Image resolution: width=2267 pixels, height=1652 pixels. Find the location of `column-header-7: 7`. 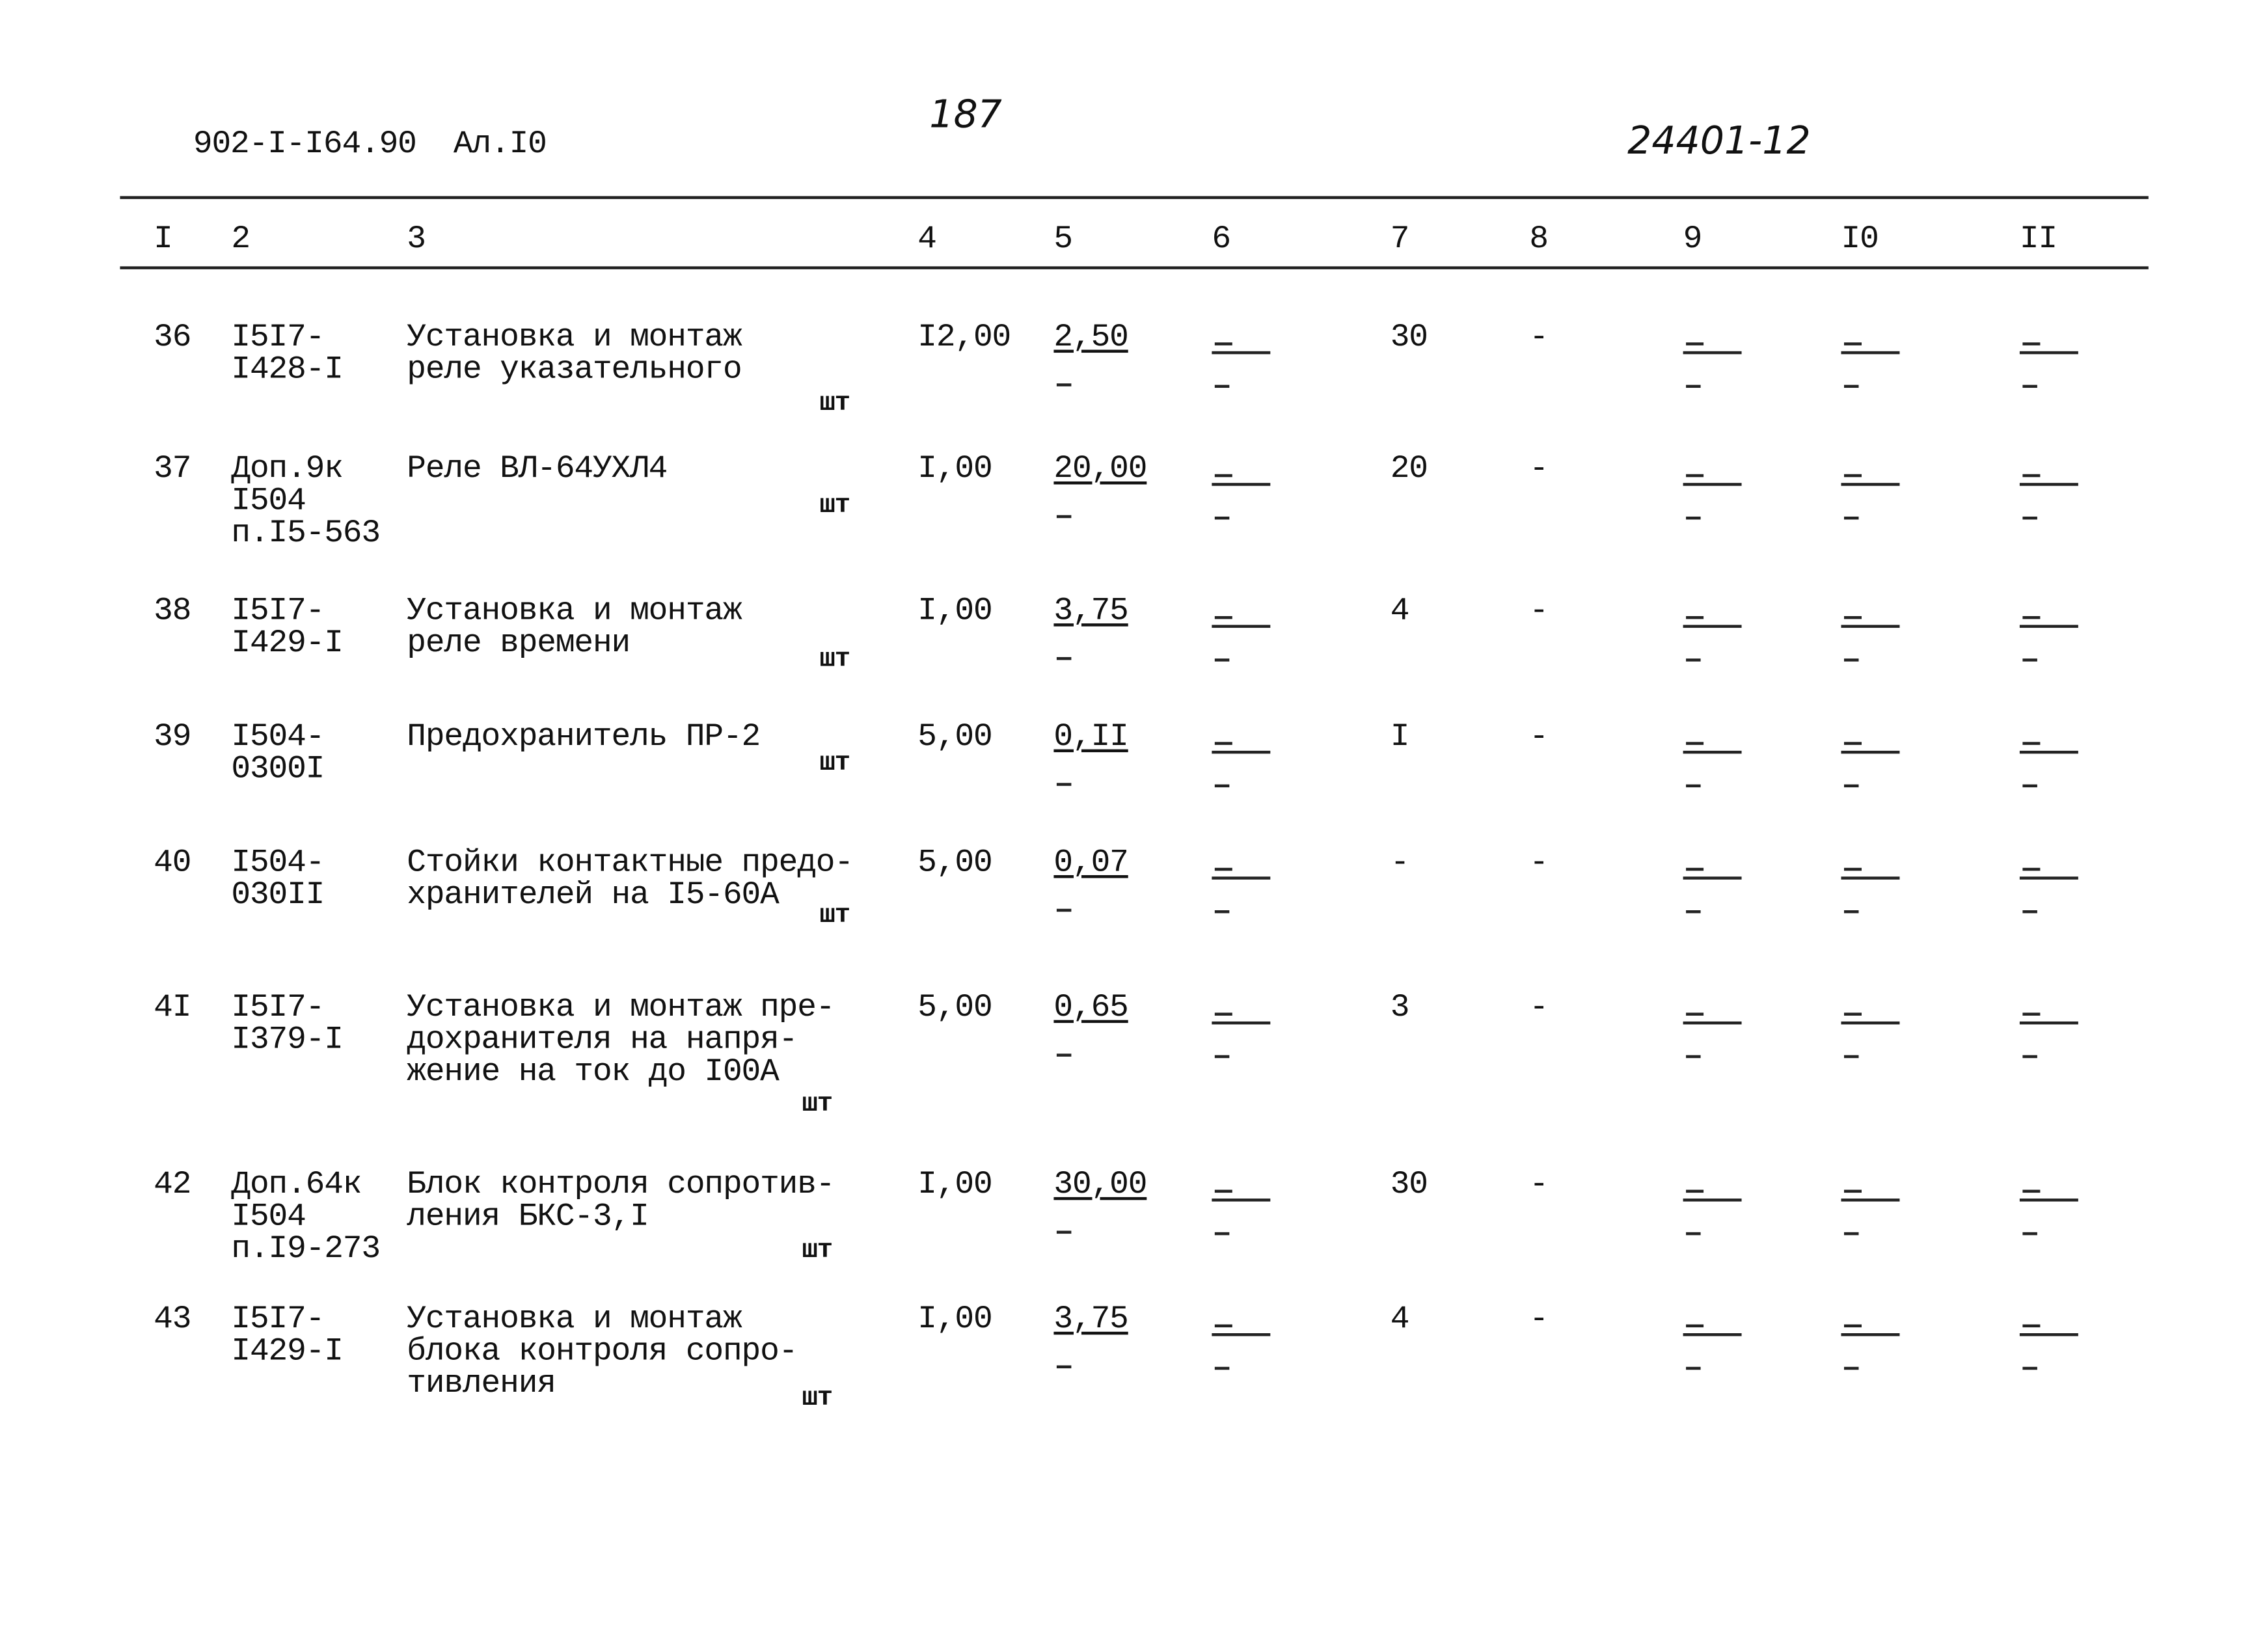

column-header-7: 7 is located at coordinates (1400, 239).